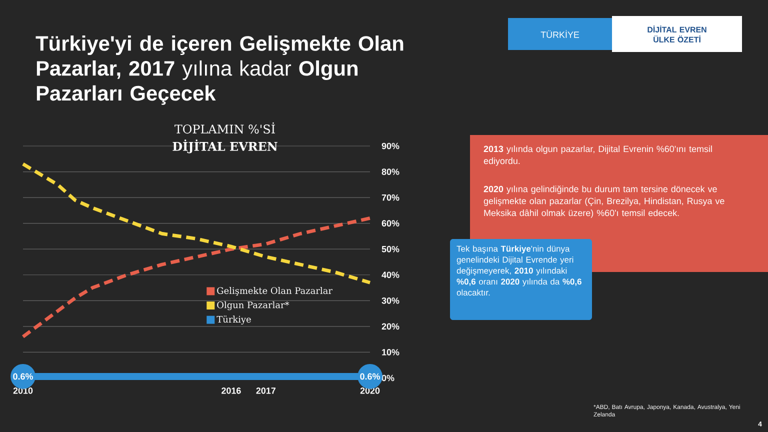  I want to click on y-tick-label: 40%, so click(391, 275).